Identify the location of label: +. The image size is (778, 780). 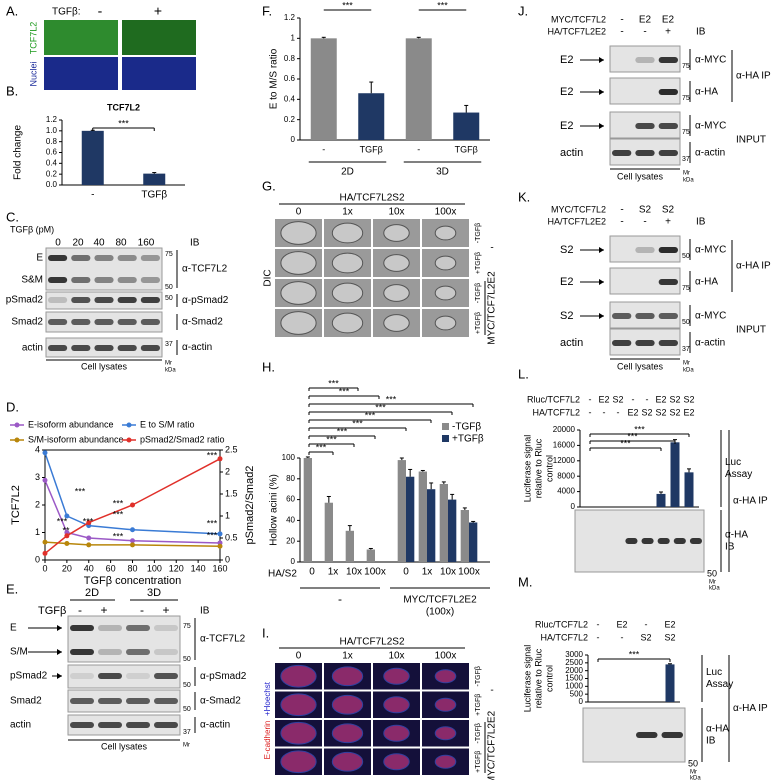
(668, 222).